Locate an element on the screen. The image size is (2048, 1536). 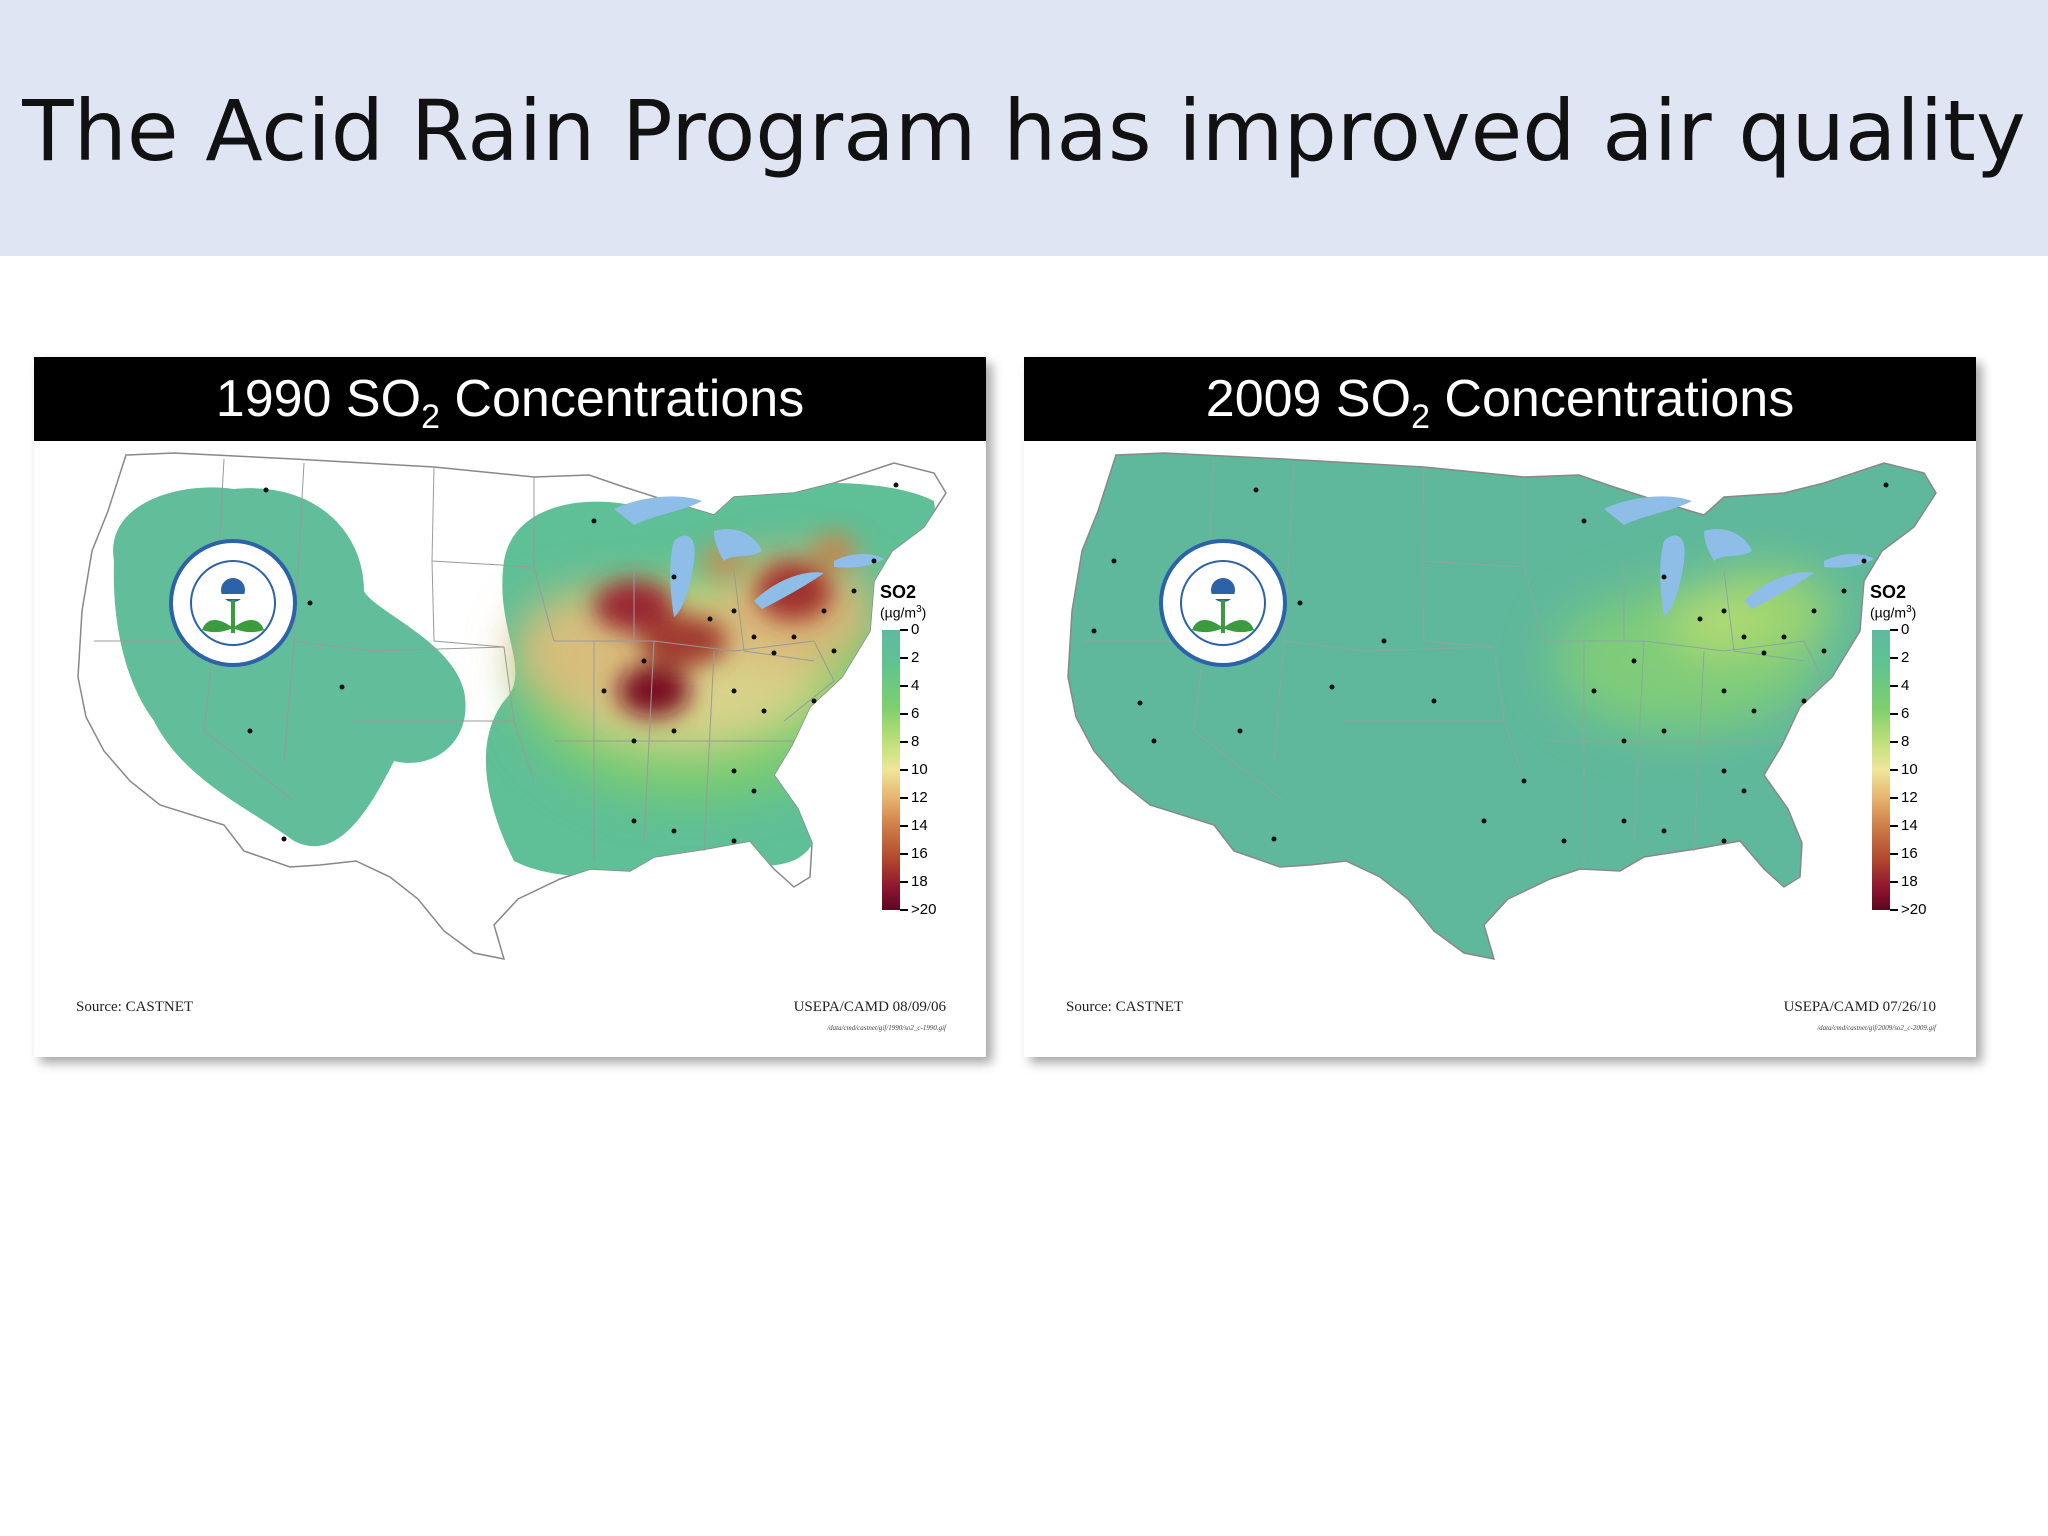
state-borders is located at coordinates (464, 659).